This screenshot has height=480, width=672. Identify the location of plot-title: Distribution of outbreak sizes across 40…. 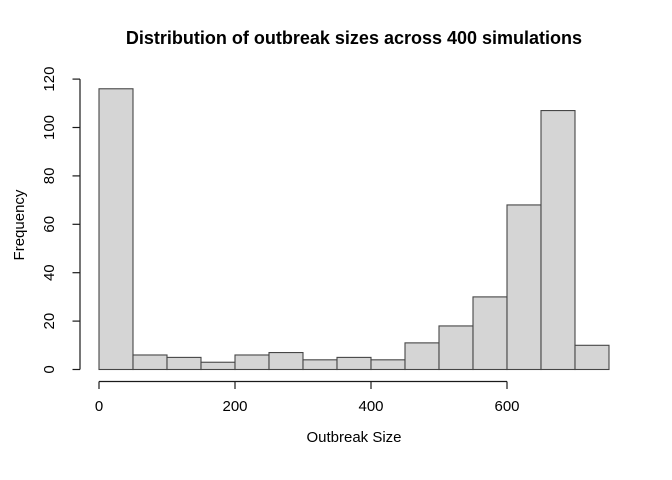
(354, 38).